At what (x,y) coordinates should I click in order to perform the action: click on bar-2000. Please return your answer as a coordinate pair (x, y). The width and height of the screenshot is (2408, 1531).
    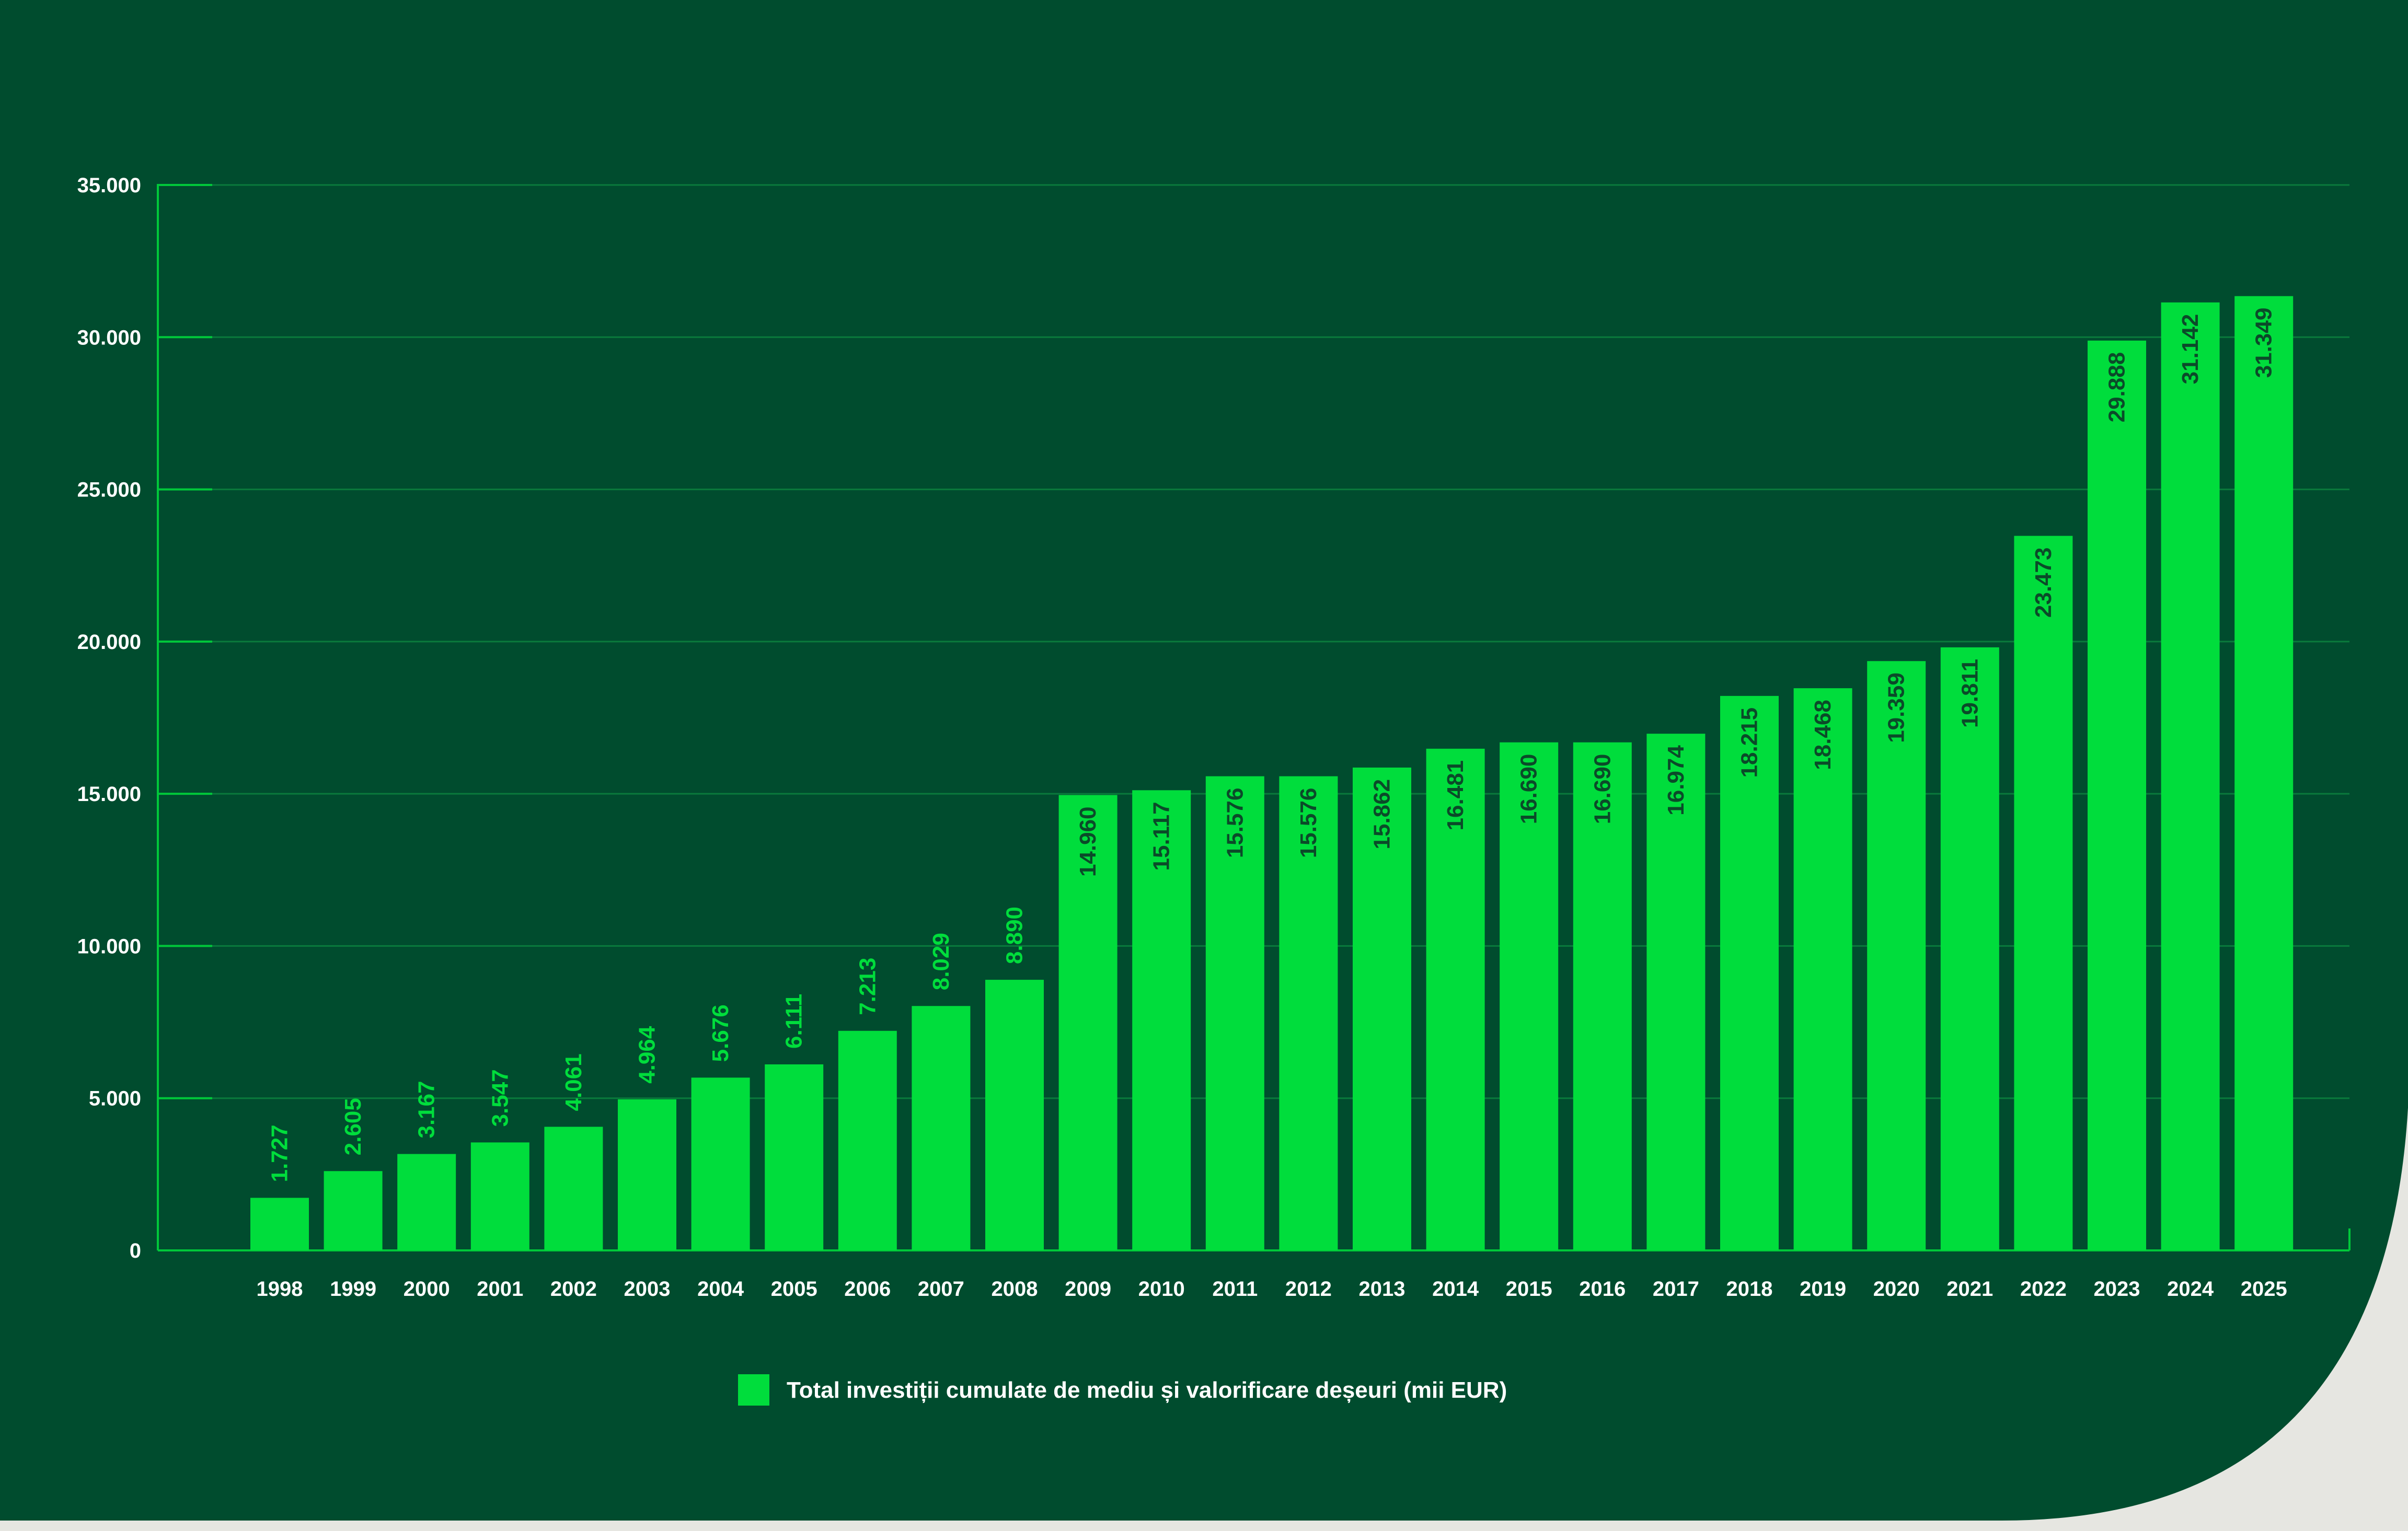
    Looking at the image, I should click on (426, 1202).